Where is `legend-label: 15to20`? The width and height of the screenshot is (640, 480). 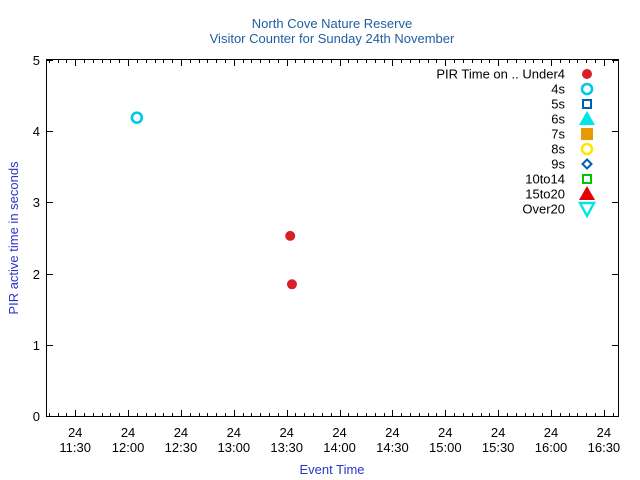
legend-label: 15to20 is located at coordinates (545, 194).